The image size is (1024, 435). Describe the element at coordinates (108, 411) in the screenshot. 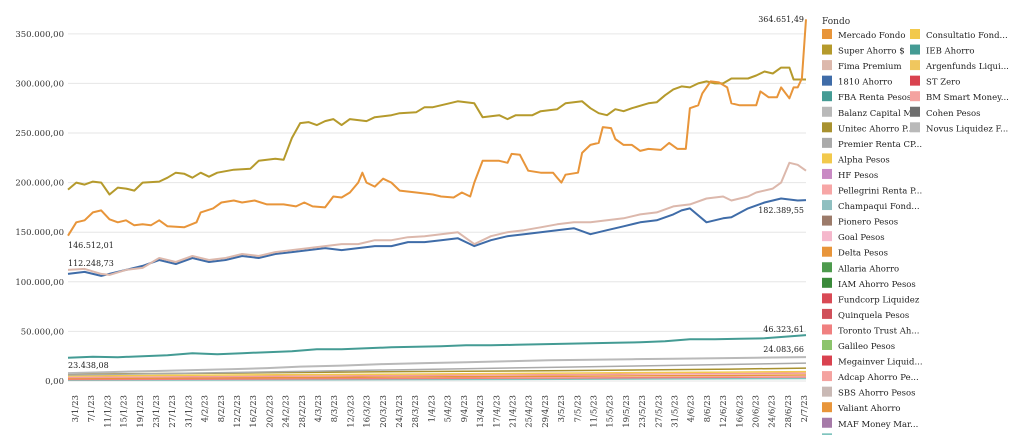

I see `x-tick-label: 11/1/23` at that location.